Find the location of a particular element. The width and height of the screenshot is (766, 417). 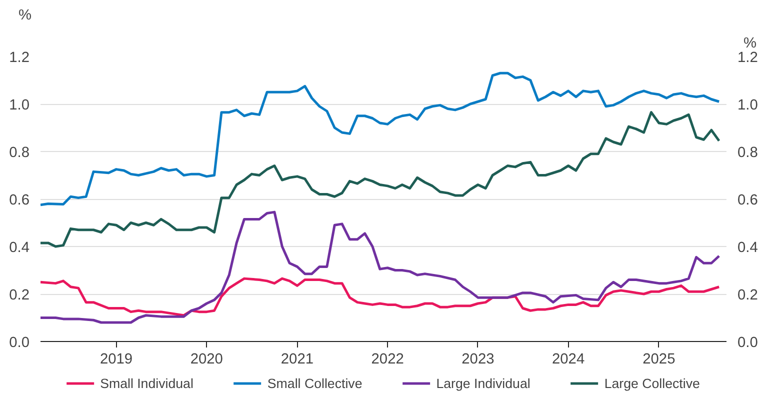

y-tick-label: 0.8 is located at coordinates (19, 153).